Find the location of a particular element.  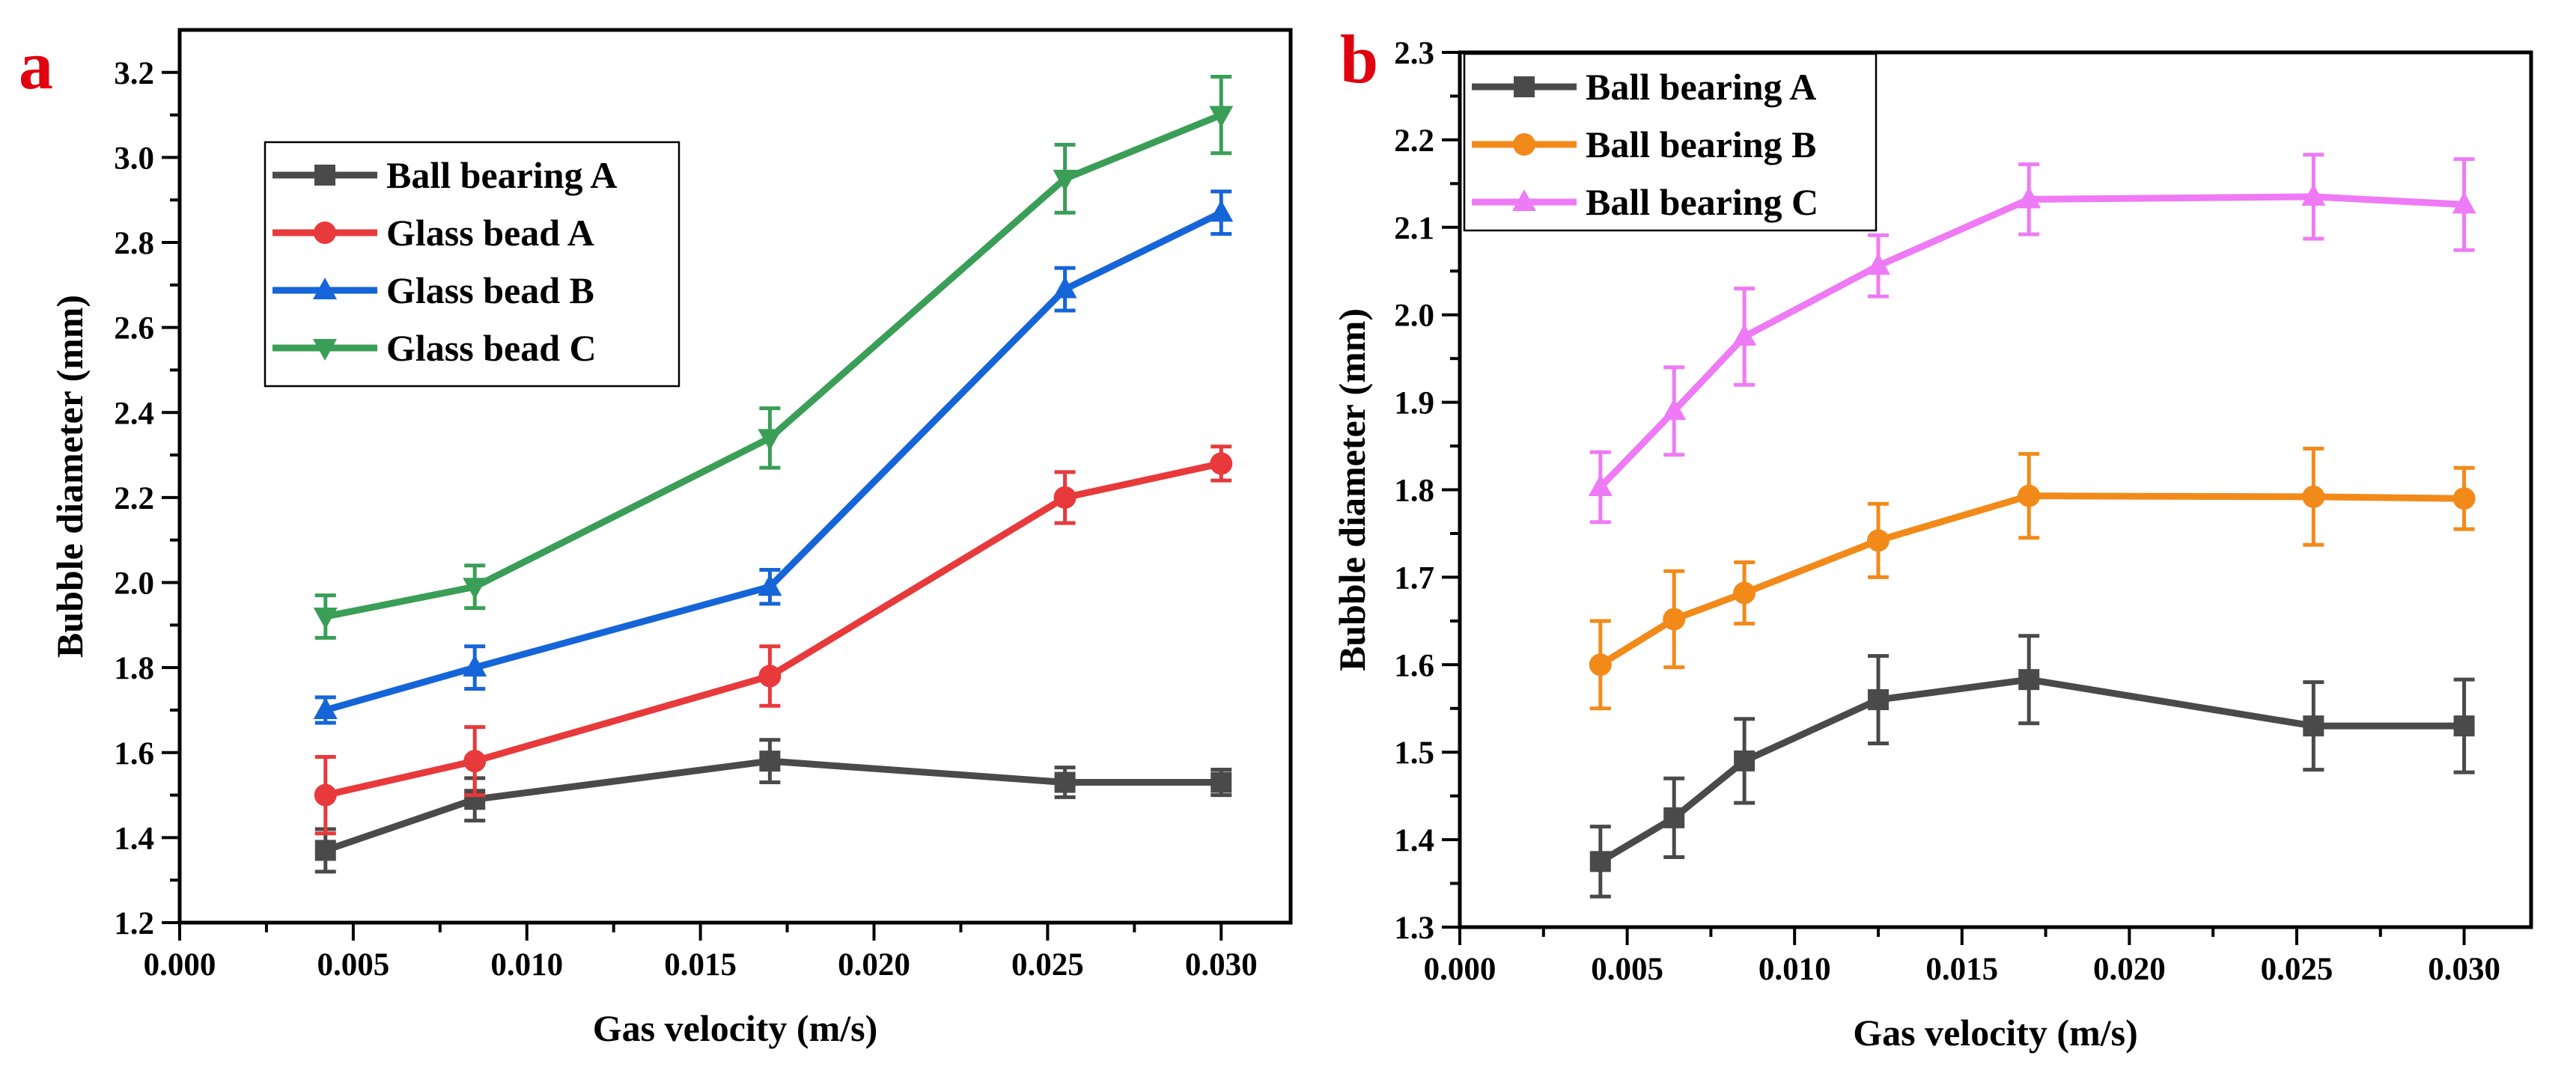

legend-label: Ball bearing B is located at coordinates (1701, 144).